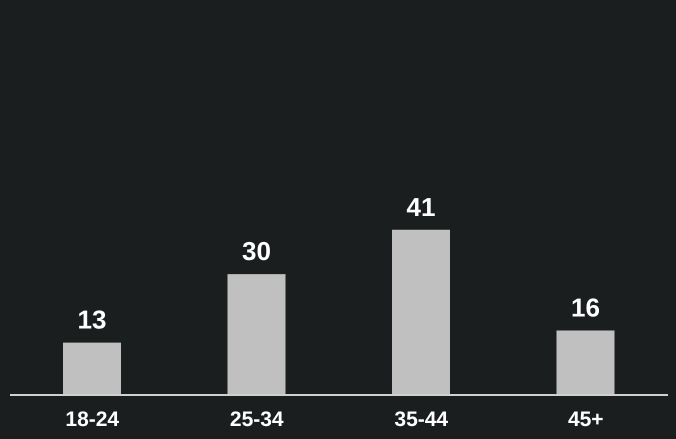  I want to click on data-label: 30, so click(256, 251).